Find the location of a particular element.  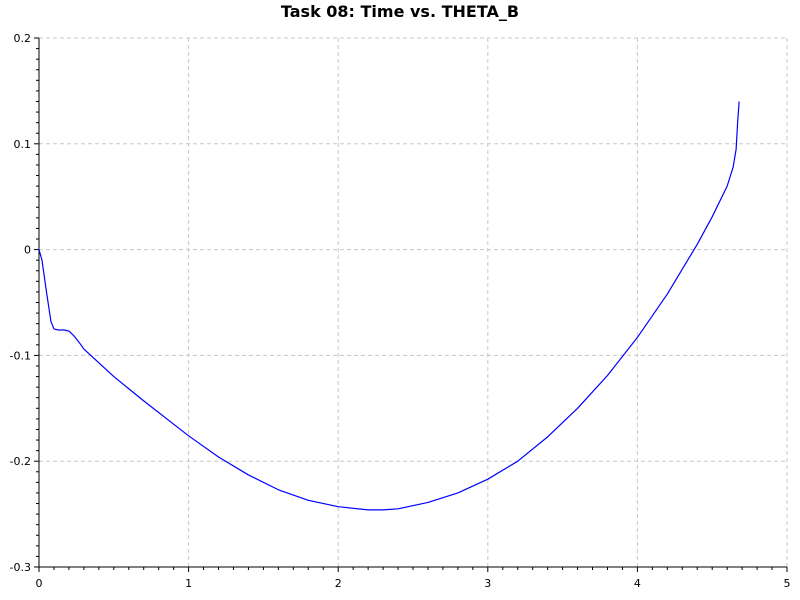

y-tick-label: -0.2 is located at coordinates (20, 461).